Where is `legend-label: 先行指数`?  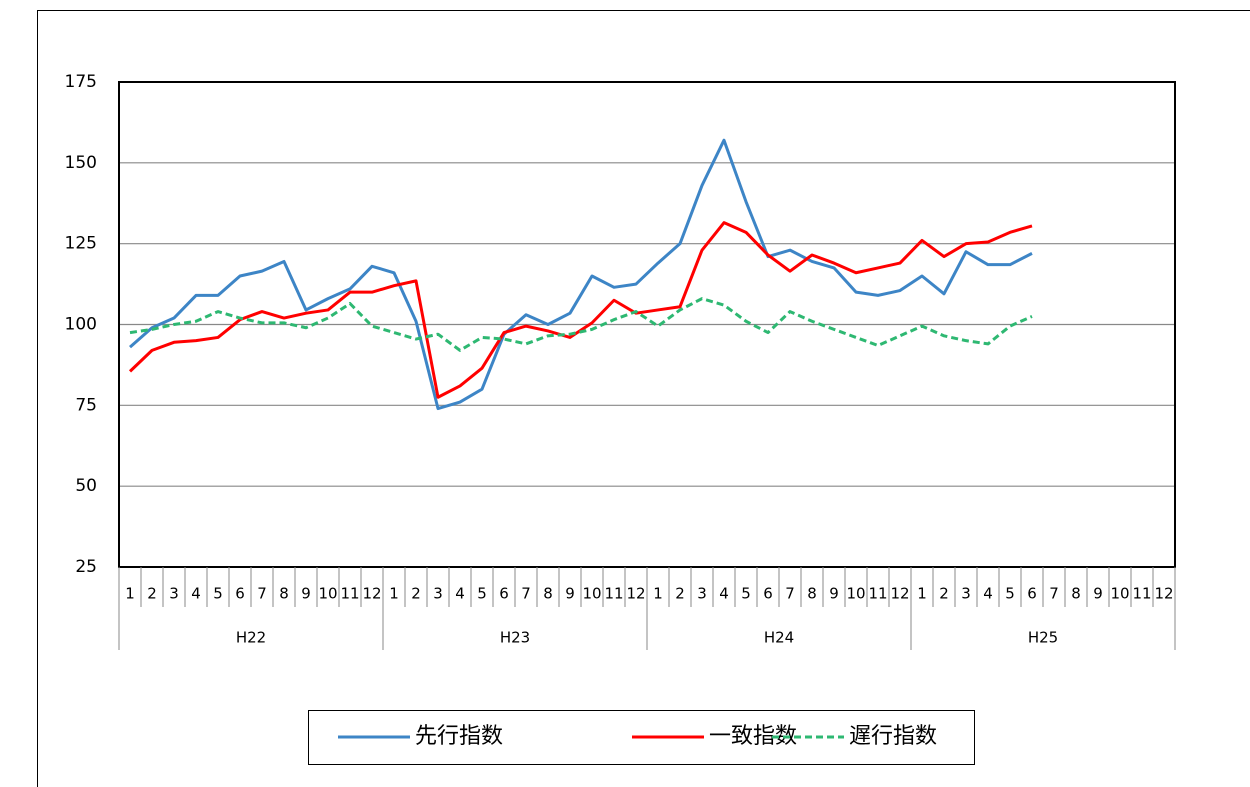
legend-label: 先行指数 is located at coordinates (459, 736).